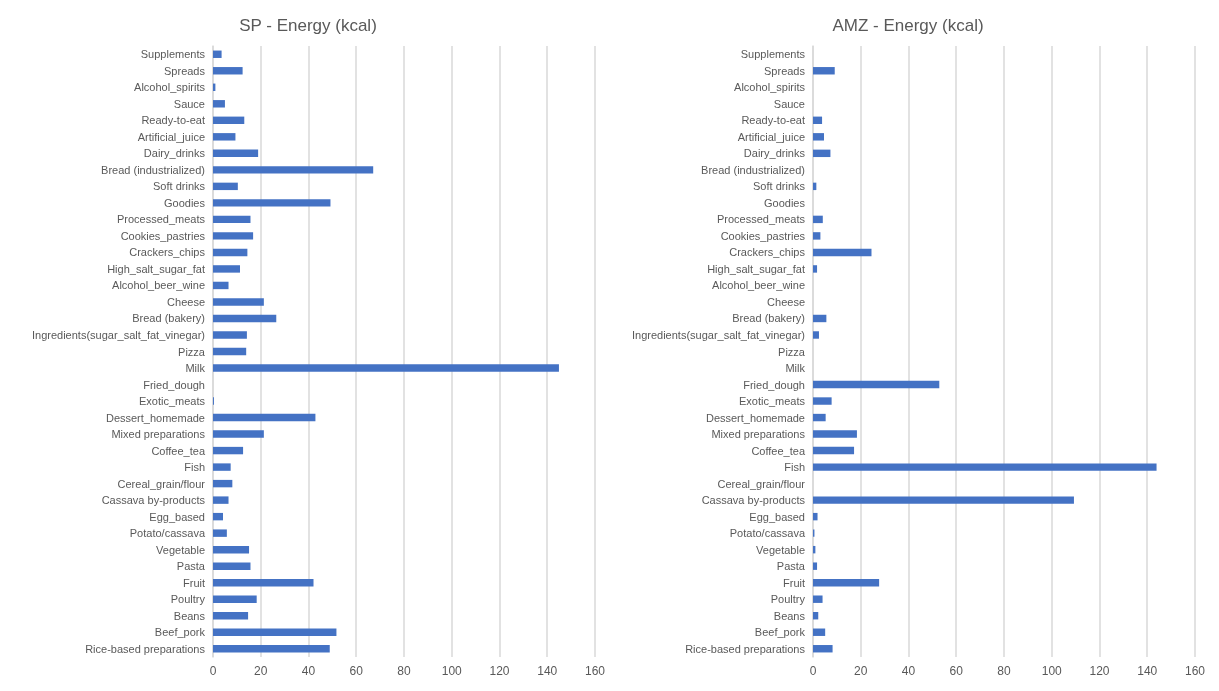 This screenshot has height=691, width=1219. Describe the element at coordinates (308, 671) in the screenshot. I see `x-tick-label: 40` at that location.